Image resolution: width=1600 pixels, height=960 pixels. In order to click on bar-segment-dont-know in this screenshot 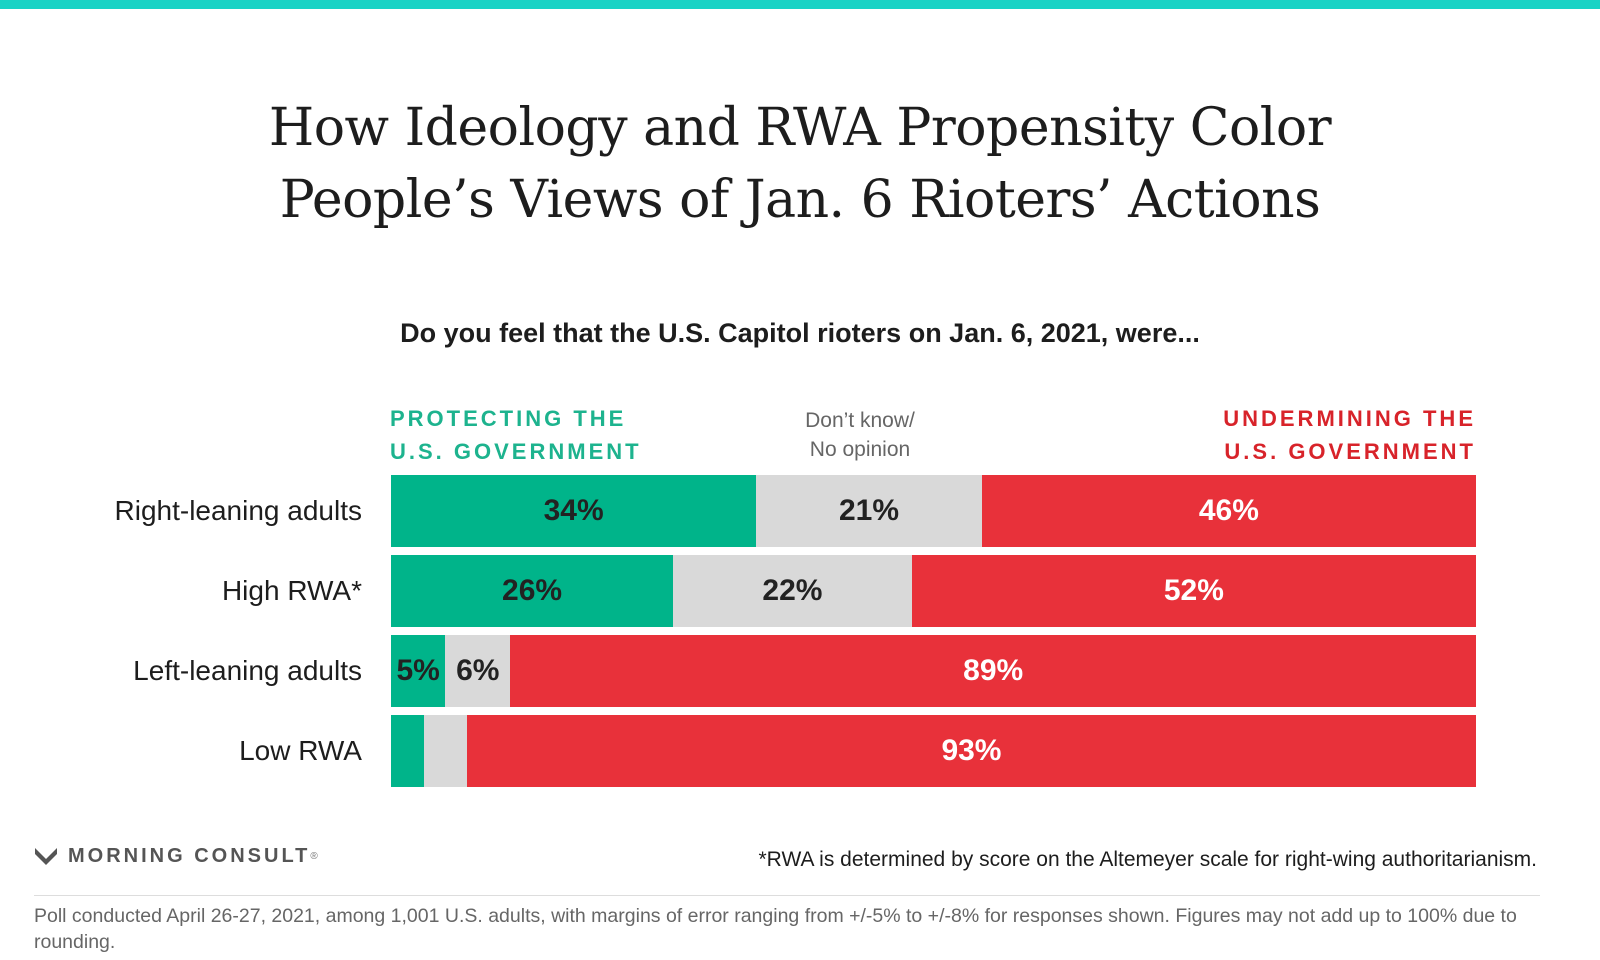, I will do `click(445, 751)`.